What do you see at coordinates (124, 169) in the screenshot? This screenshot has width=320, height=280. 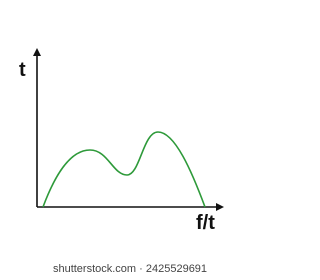 I see `curve` at bounding box center [124, 169].